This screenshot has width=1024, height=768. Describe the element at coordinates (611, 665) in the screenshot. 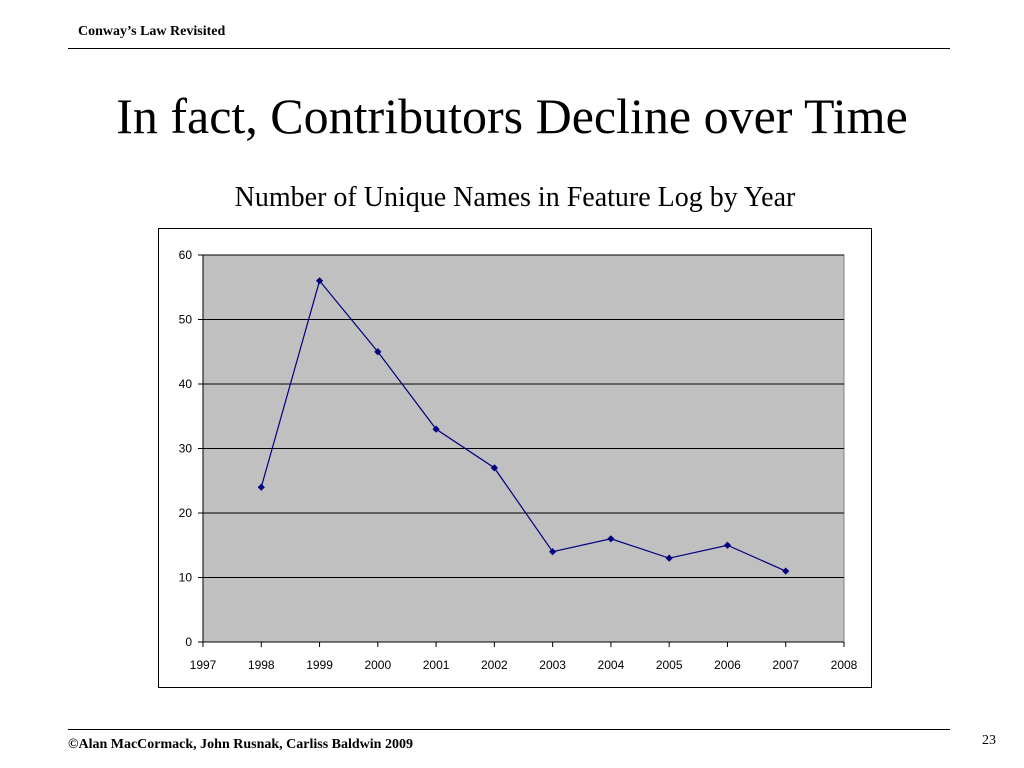

I see `x-tick-label: 2004` at that location.